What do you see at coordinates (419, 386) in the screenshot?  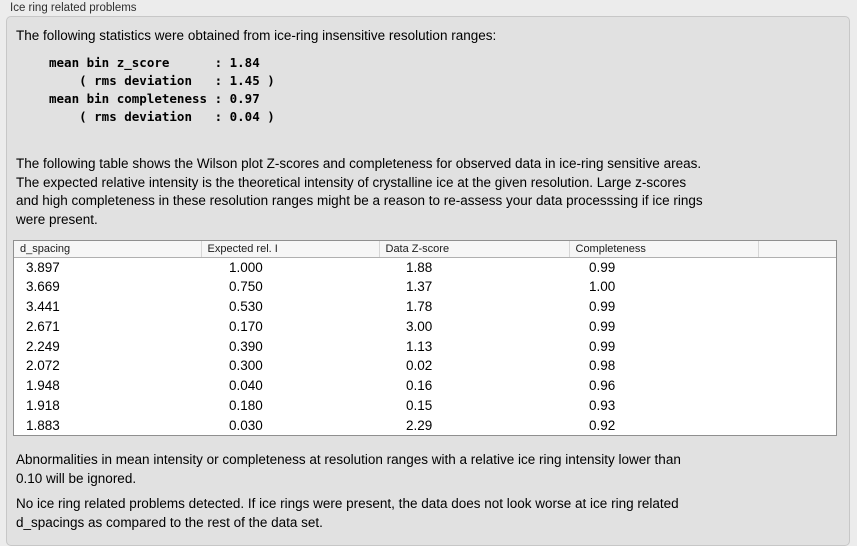 I see `table-cell: 0.16` at bounding box center [419, 386].